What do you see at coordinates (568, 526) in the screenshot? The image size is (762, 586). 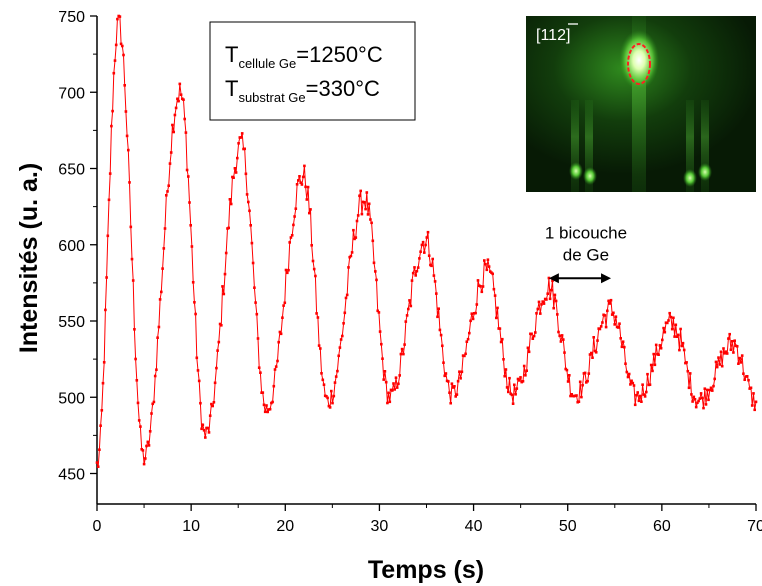 I see `x-tick-label: 50` at bounding box center [568, 526].